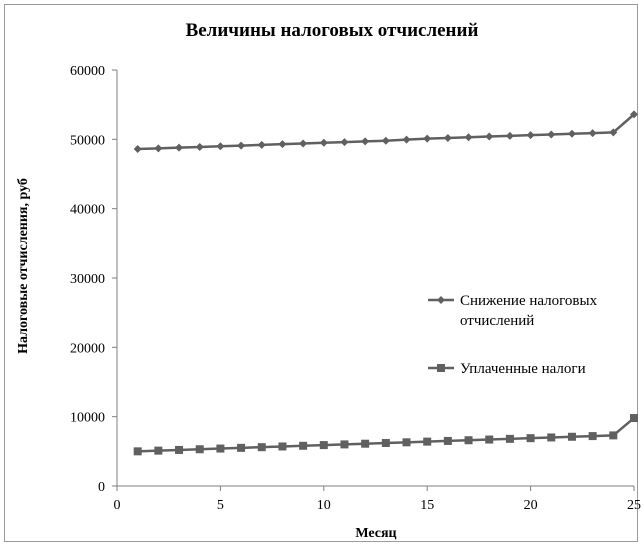 The height and width of the screenshot is (547, 644). Describe the element at coordinates (87, 279) in the screenshot. I see `y-tick-label: 30000` at that location.